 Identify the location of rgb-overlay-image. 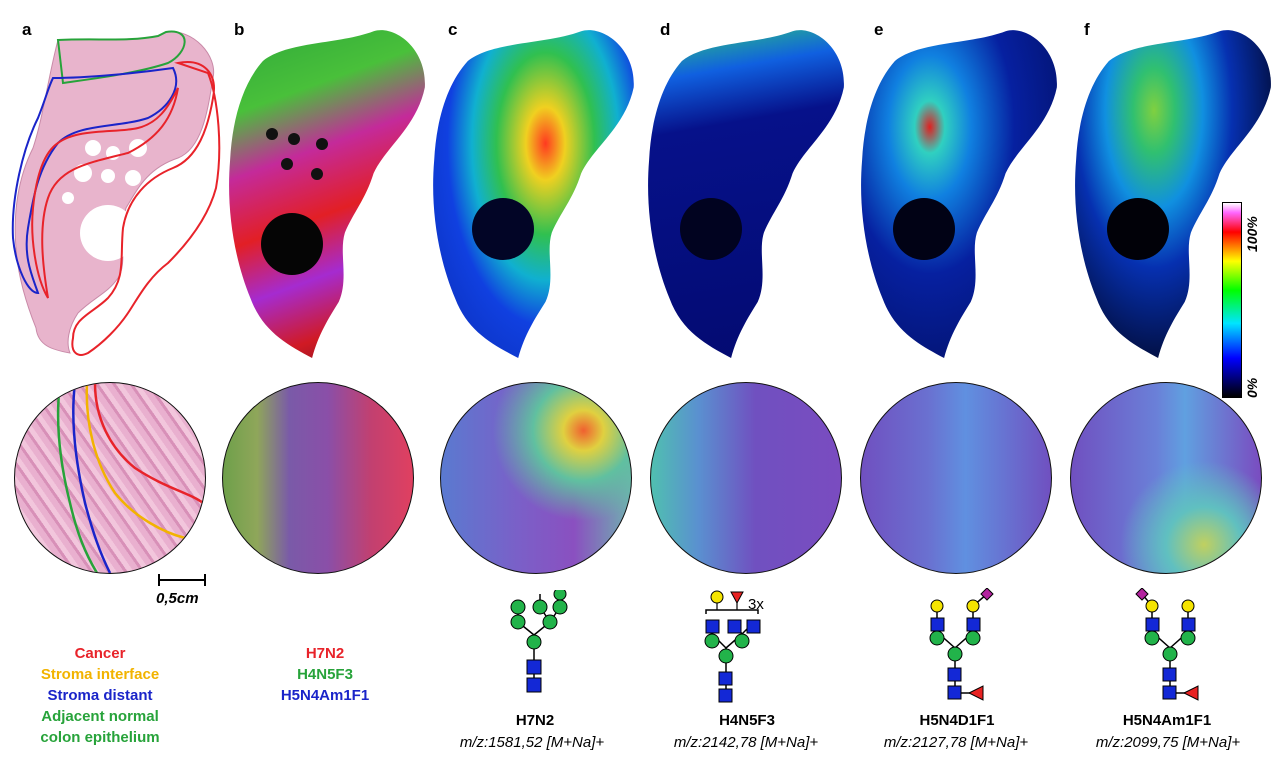
(328, 193).